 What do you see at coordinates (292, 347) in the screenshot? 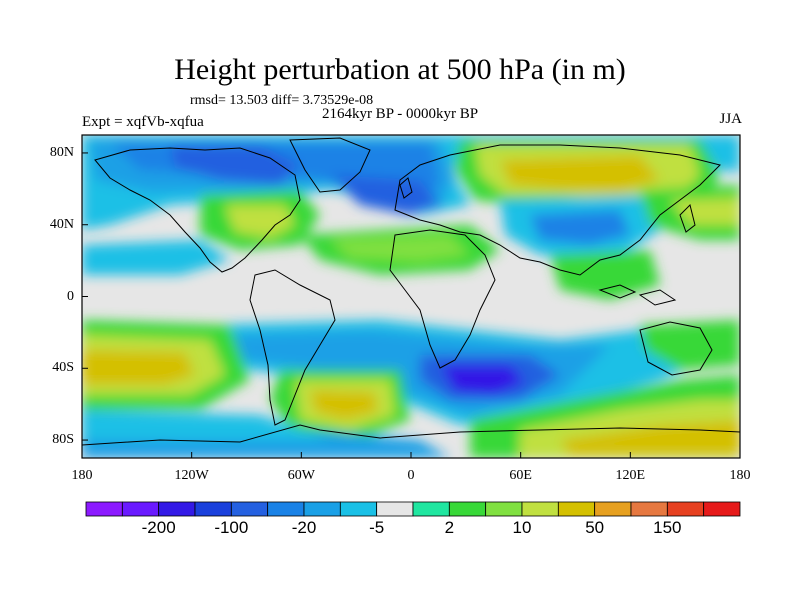
I see `coastline-south-america` at bounding box center [292, 347].